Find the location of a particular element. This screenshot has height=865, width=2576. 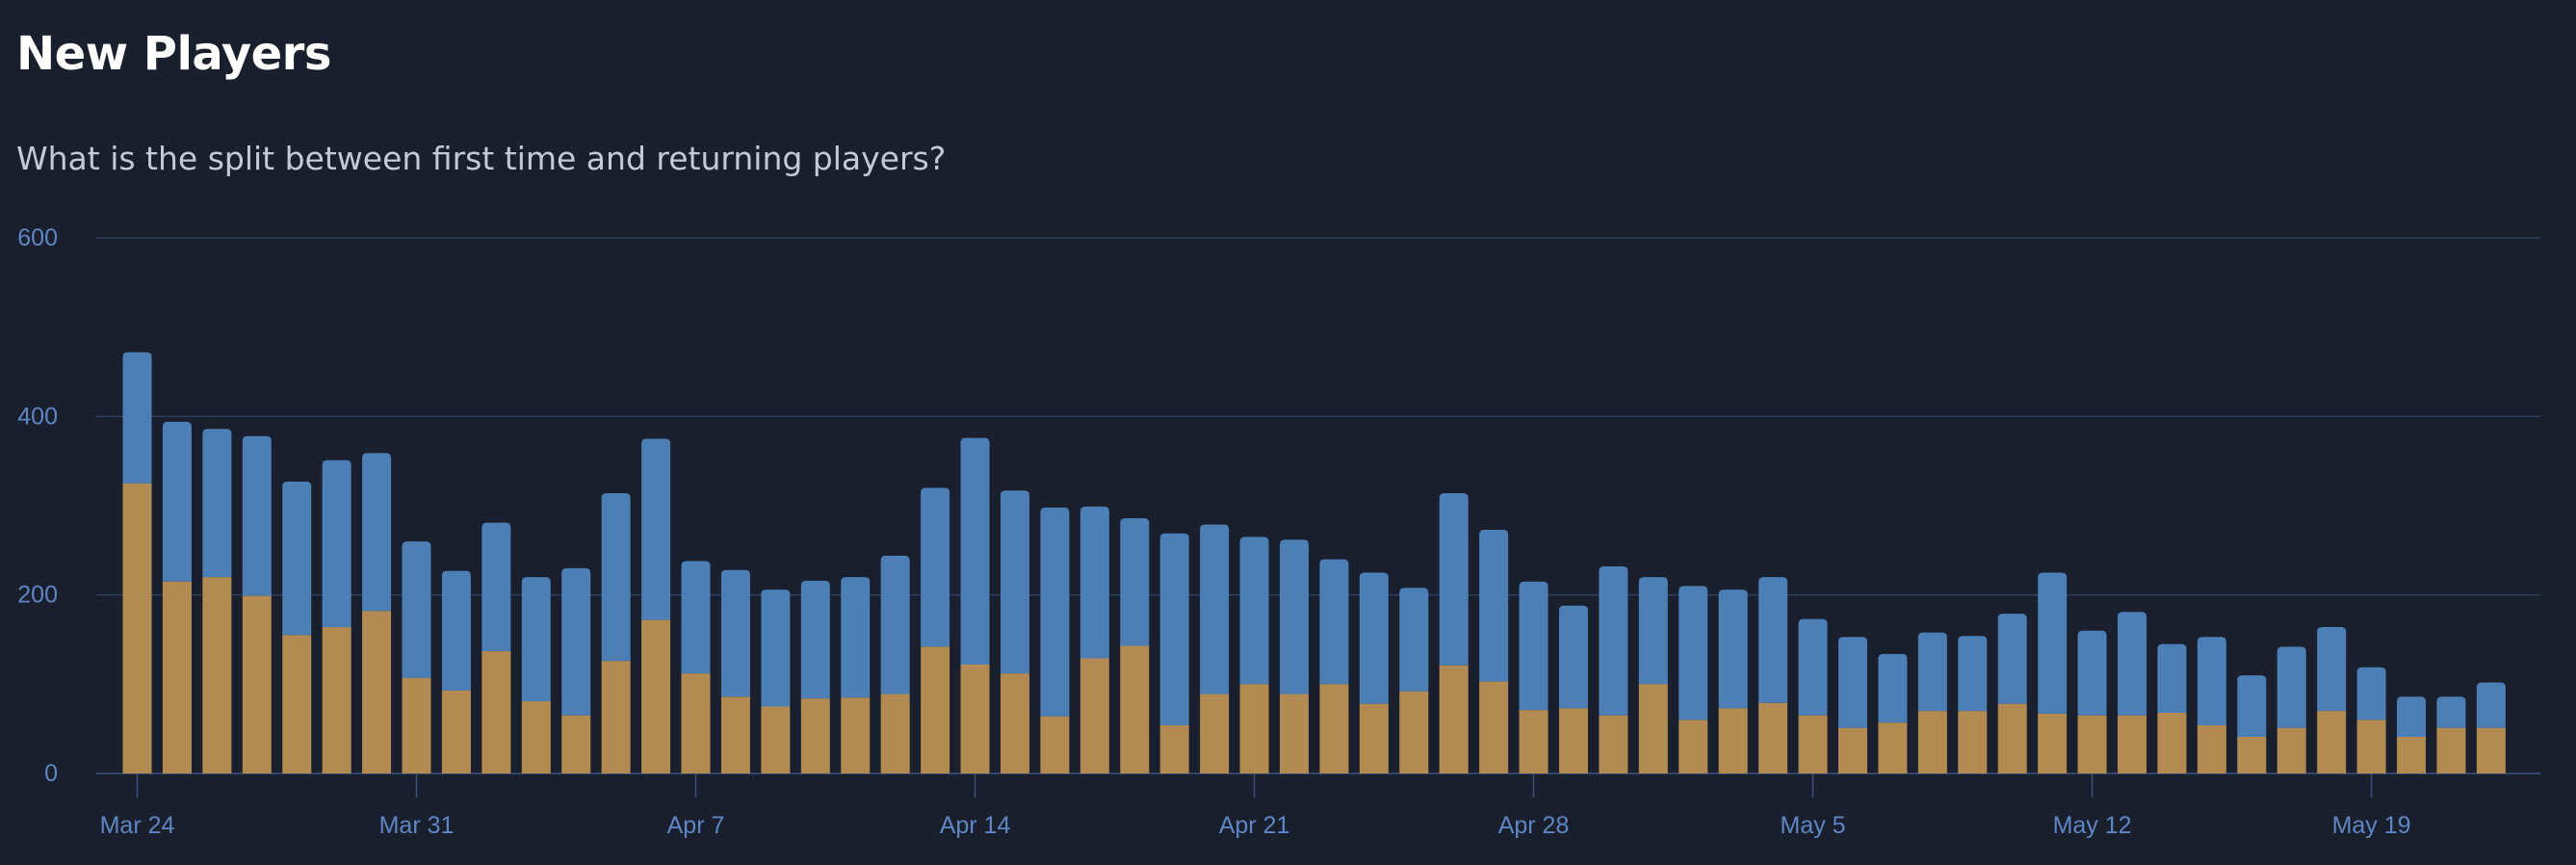

x-tick-label: May 5 is located at coordinates (1813, 826).